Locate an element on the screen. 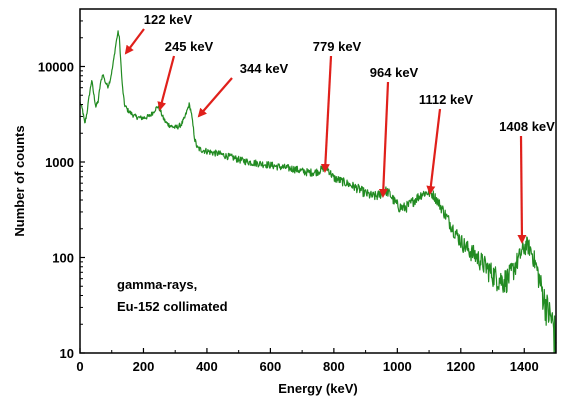  peak-label: 344 keV is located at coordinates (264, 68).